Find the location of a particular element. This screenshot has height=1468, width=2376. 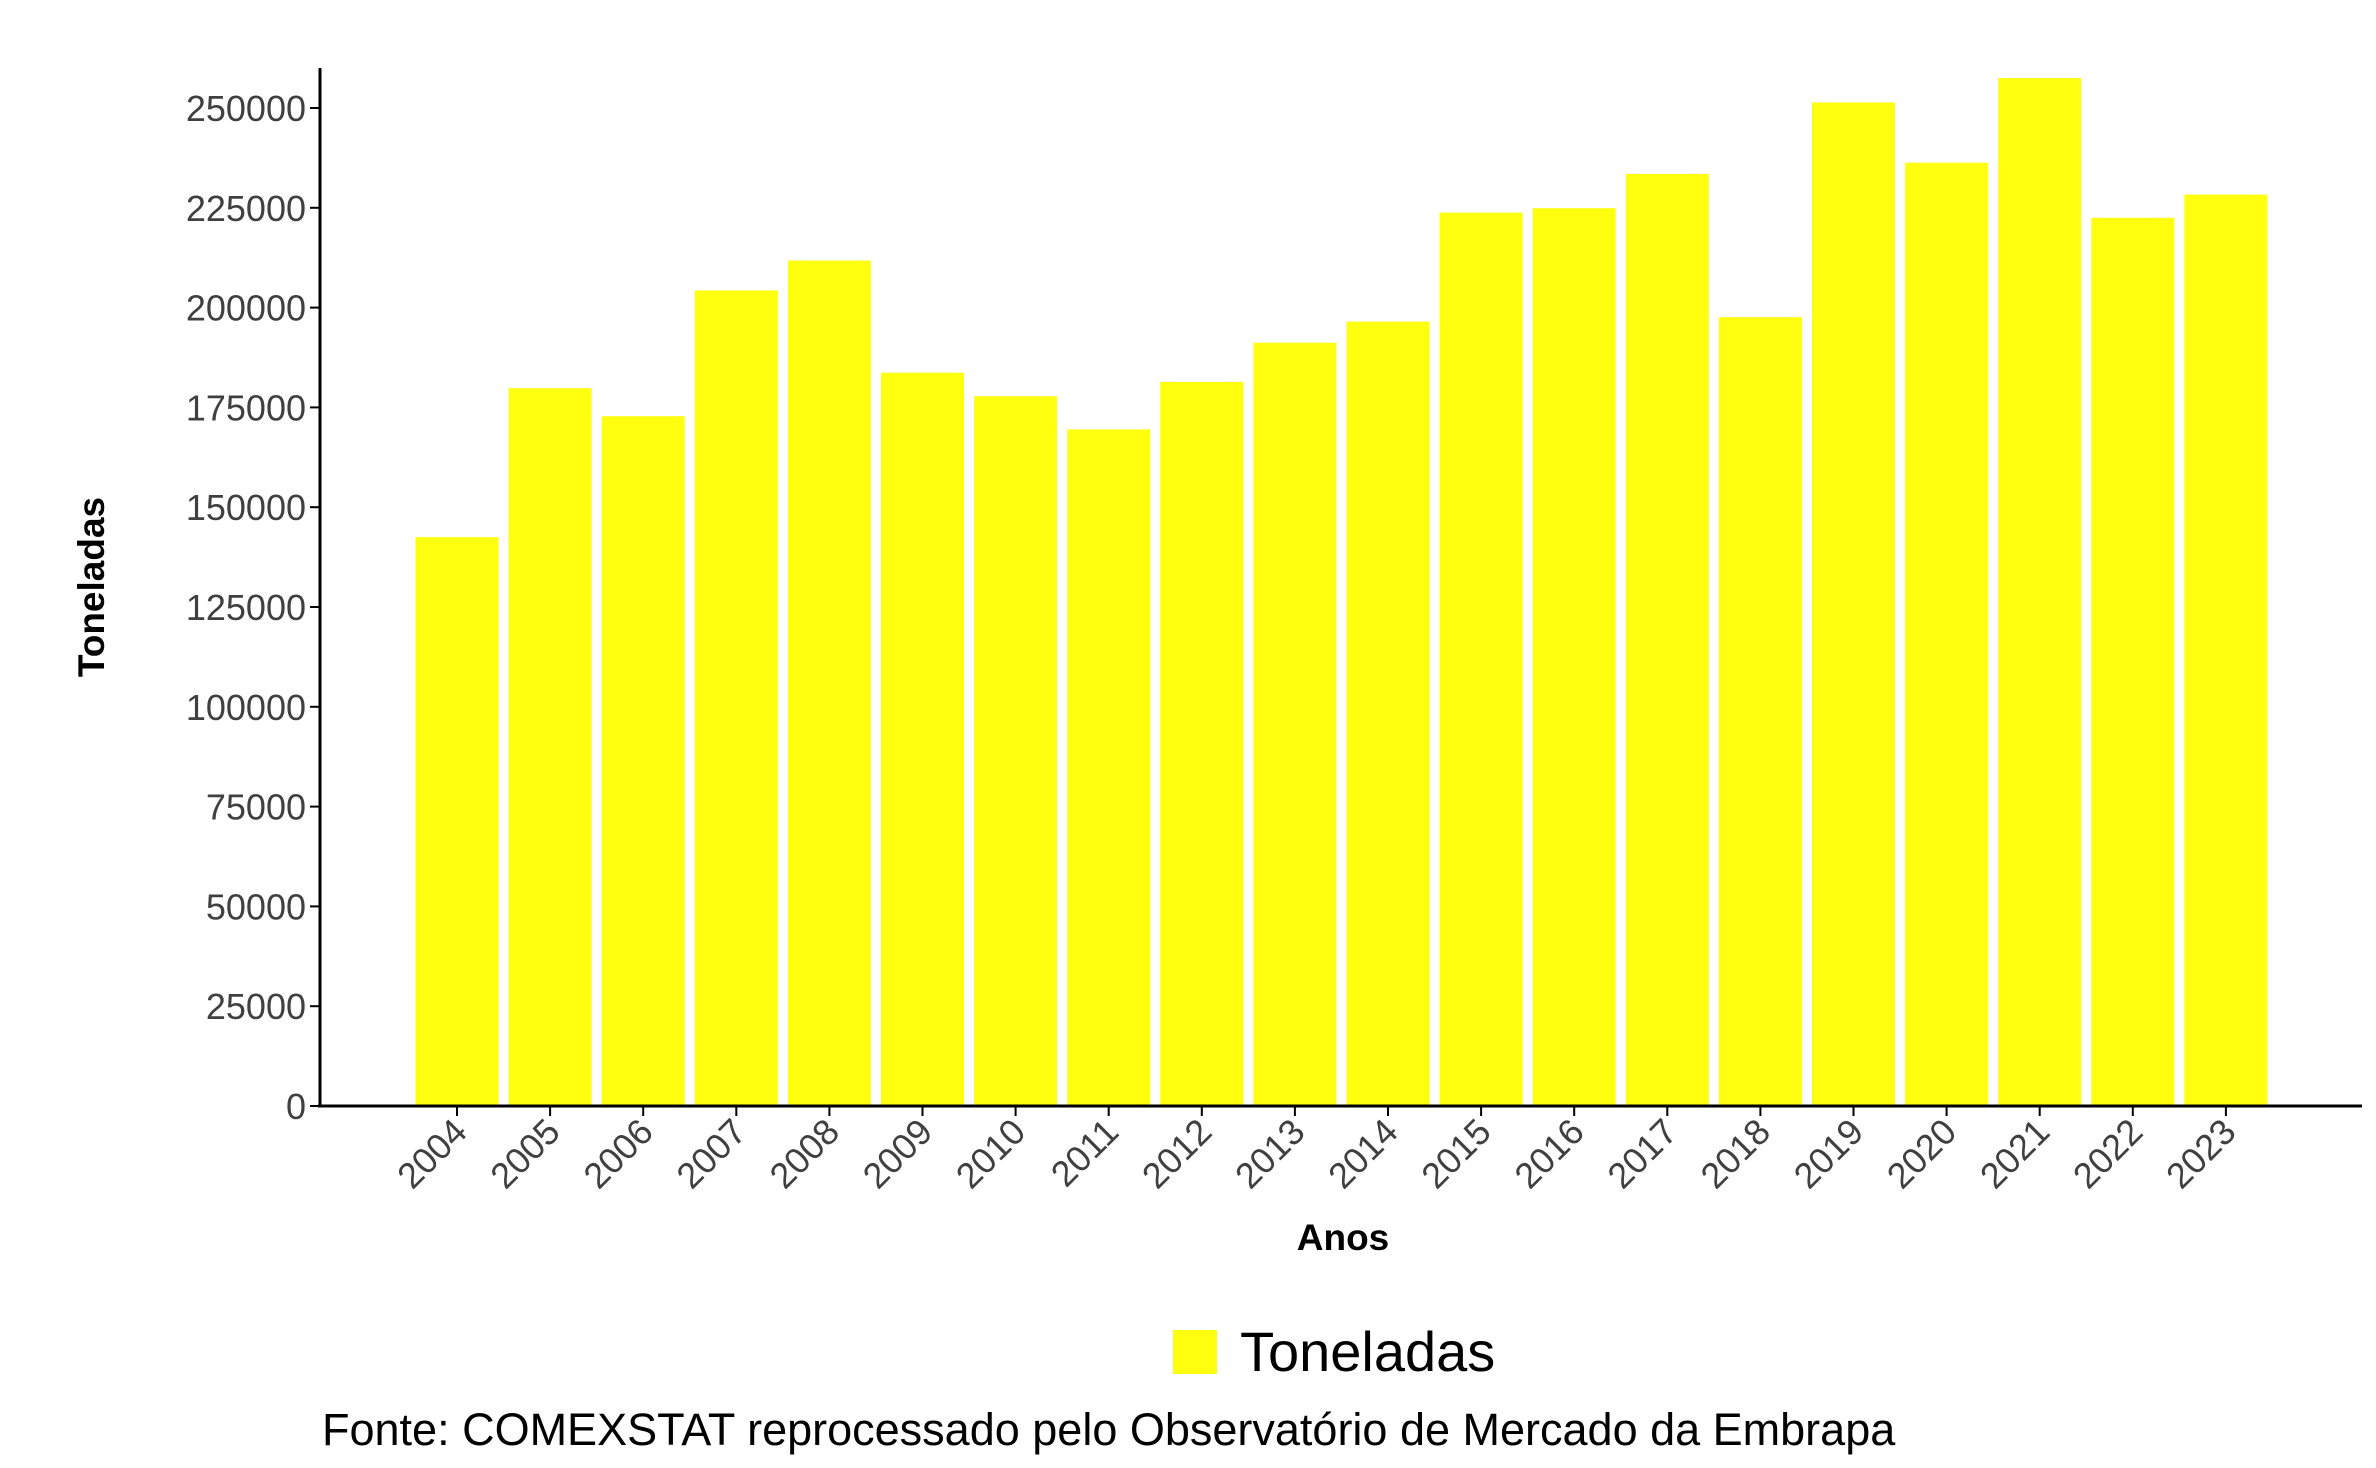

x-tick-label: 2009 is located at coordinates (898, 1154).